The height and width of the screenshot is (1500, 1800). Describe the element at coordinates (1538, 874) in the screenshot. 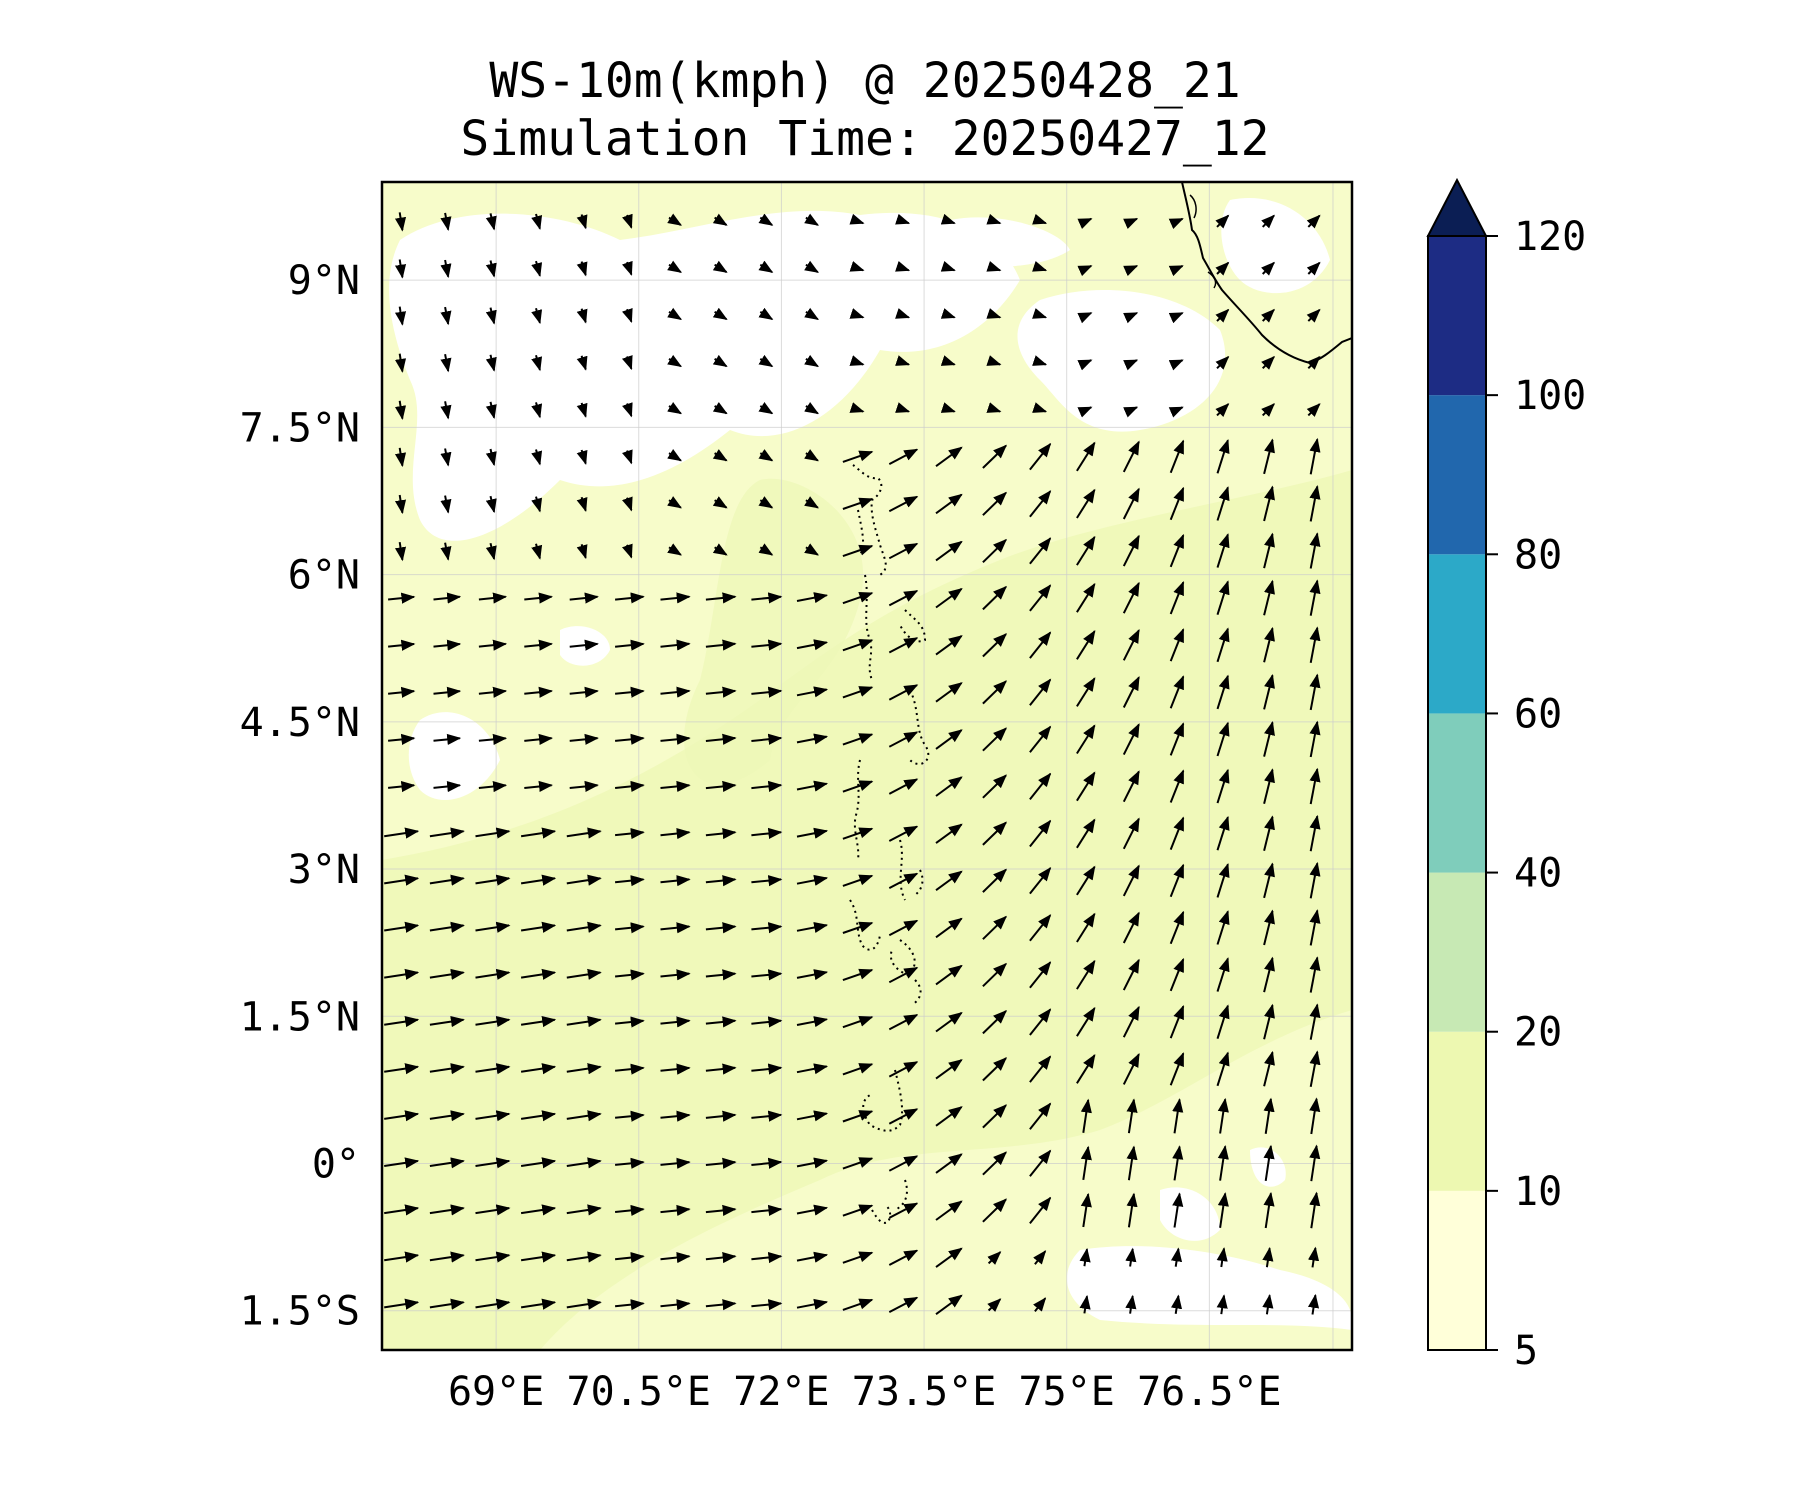

I see `colorbar-tick-label: 40` at that location.